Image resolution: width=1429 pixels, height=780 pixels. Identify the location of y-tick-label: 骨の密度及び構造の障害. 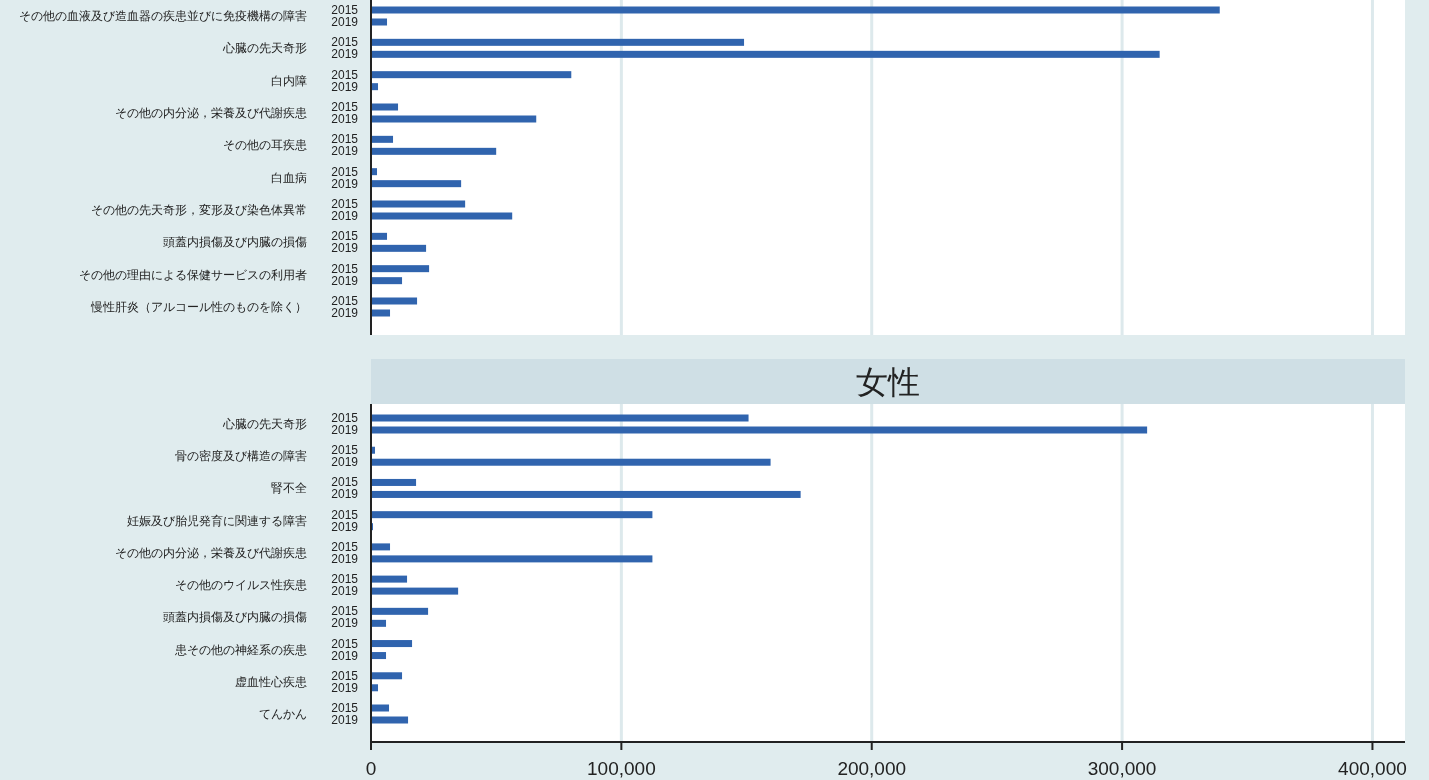
(241, 456).